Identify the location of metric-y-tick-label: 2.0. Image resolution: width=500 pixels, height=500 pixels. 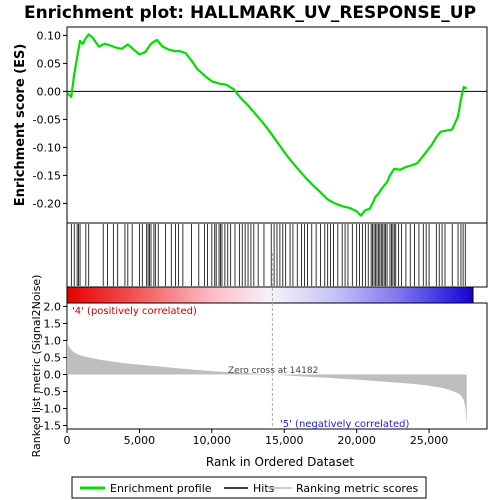
(53, 306).